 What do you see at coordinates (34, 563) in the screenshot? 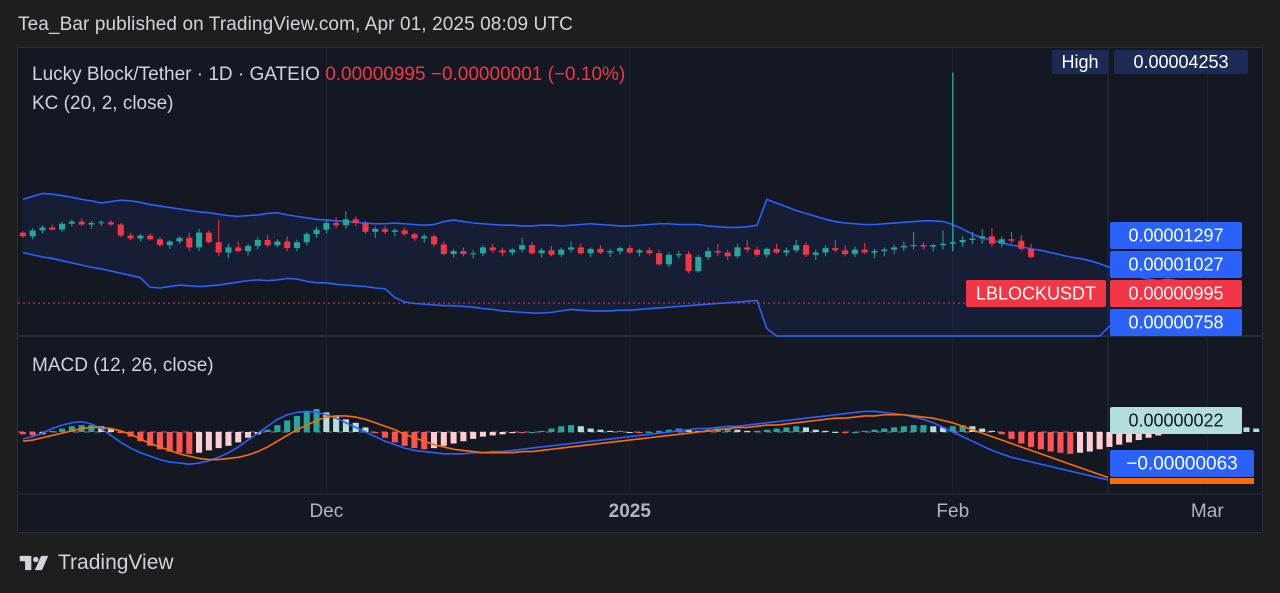
I see `tradingview-logo-icon` at bounding box center [34, 563].